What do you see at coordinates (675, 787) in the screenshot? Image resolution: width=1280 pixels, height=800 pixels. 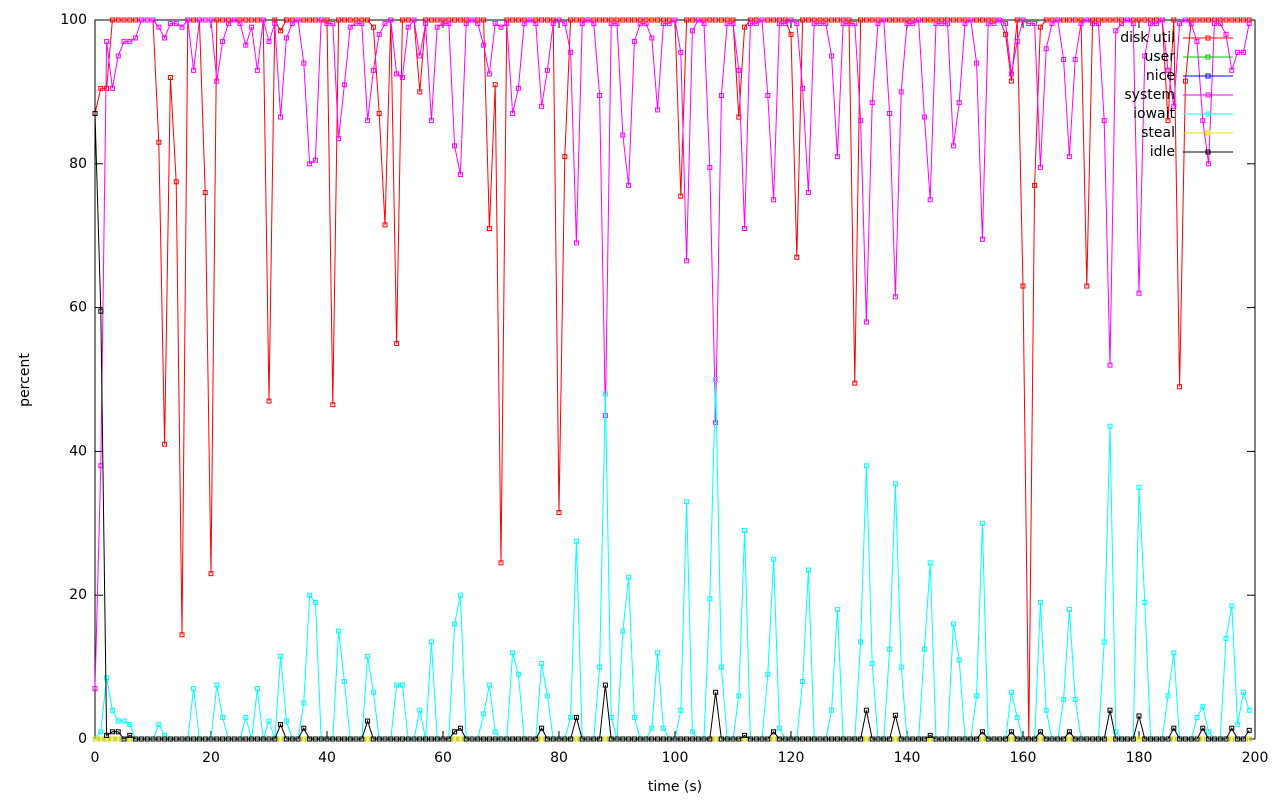 I see `x-axis-label: time (s)` at bounding box center [675, 787].